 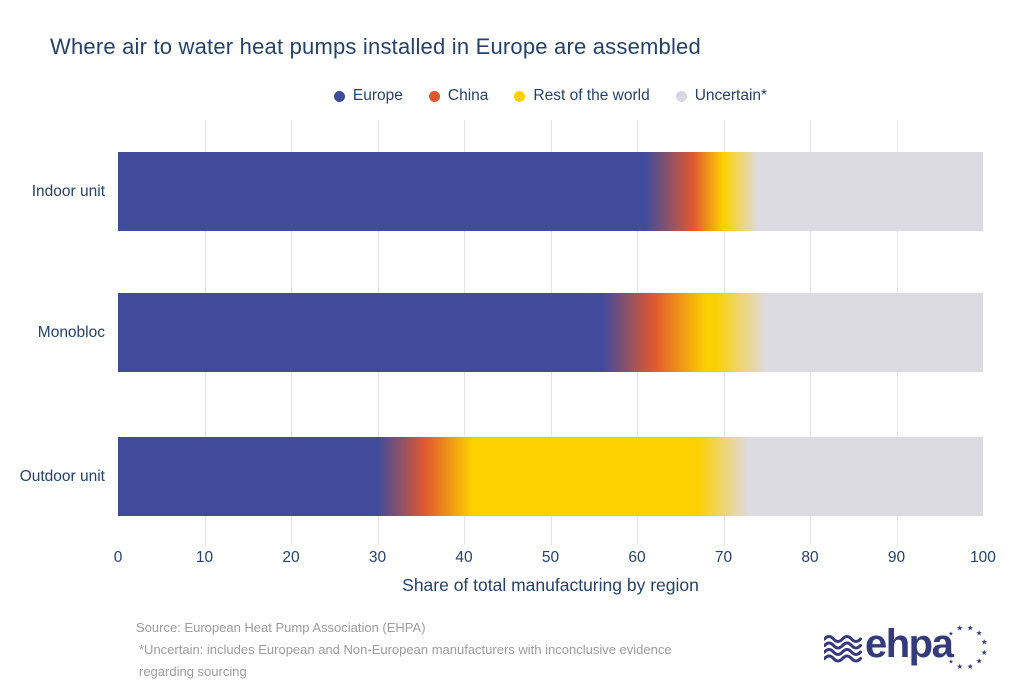 What do you see at coordinates (983, 557) in the screenshot?
I see `x-tick-label: 100` at bounding box center [983, 557].